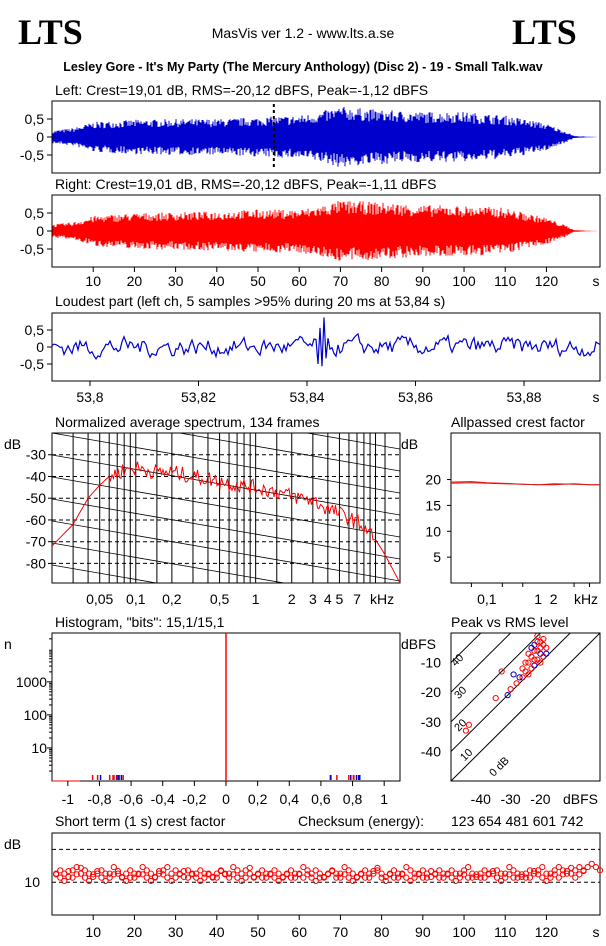 This screenshot has width=606, height=946. Describe the element at coordinates (525, 508) in the screenshot. I see `allpassed-crest-frame` at that location.